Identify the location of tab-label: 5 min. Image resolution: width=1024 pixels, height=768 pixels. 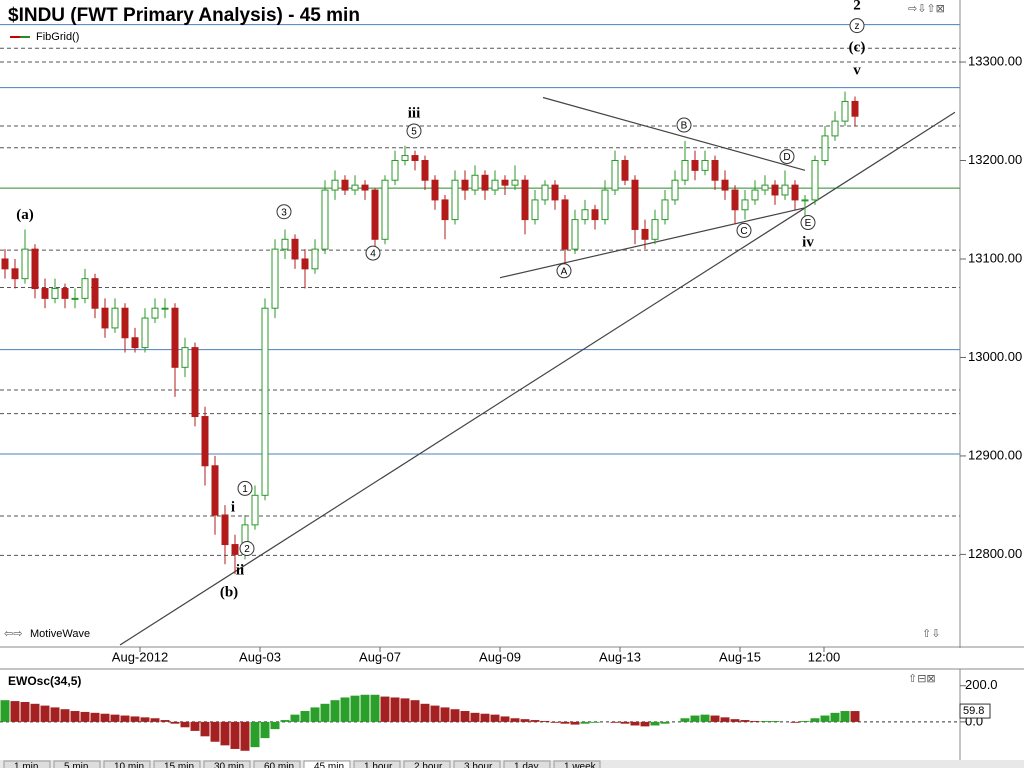
(76, 765).